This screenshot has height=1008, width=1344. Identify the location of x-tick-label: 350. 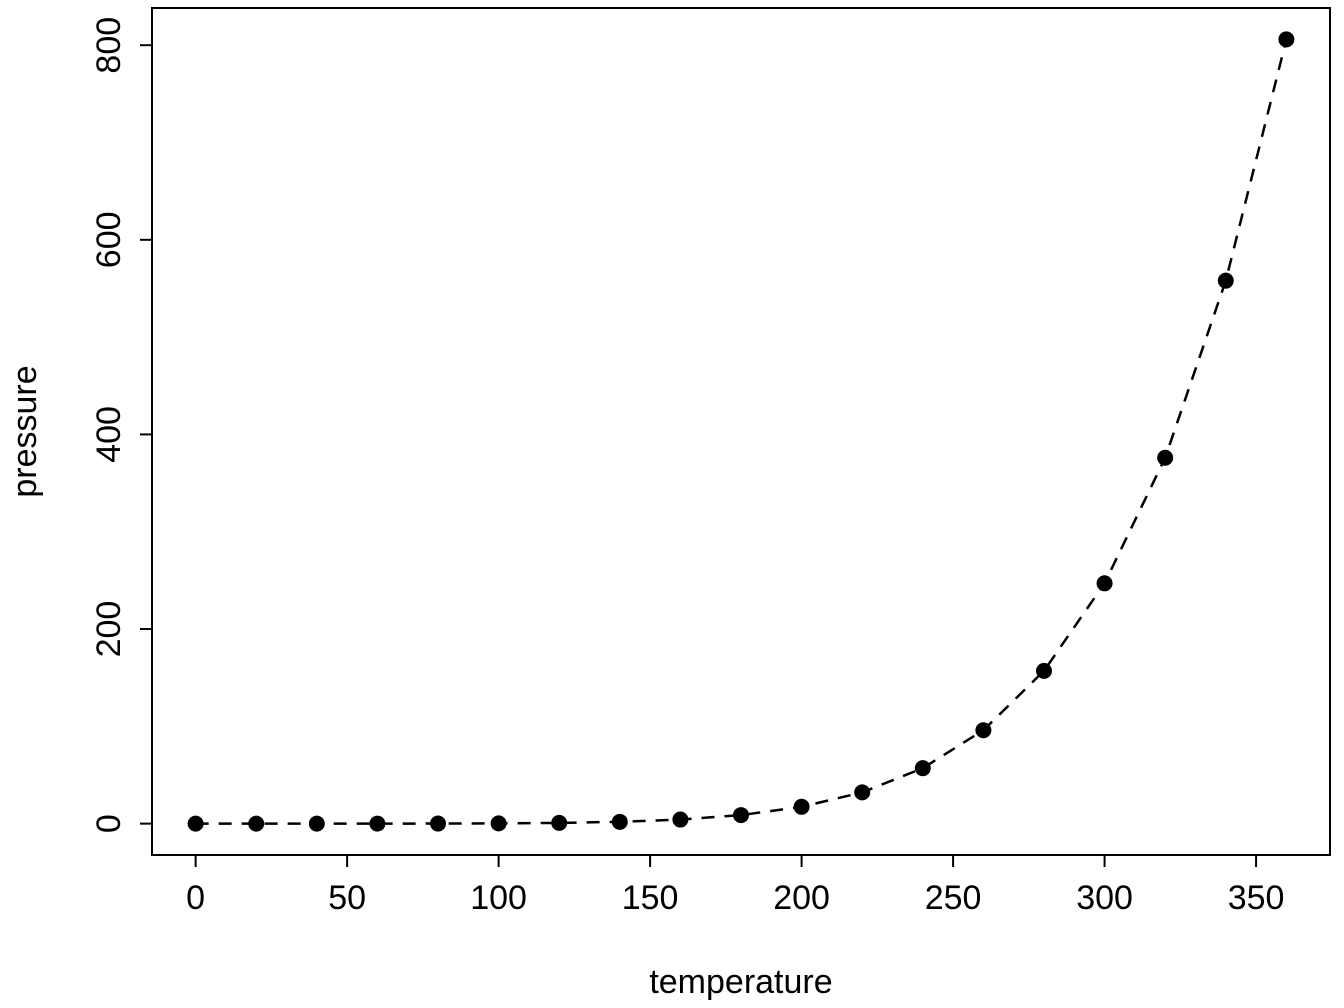
(1256, 898).